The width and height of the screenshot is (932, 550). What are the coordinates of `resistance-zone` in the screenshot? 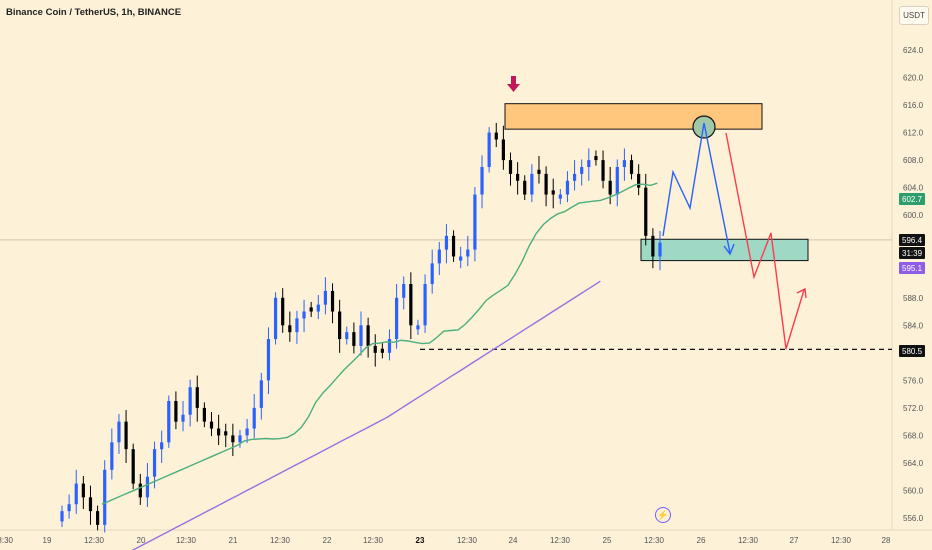 It's located at (633, 116).